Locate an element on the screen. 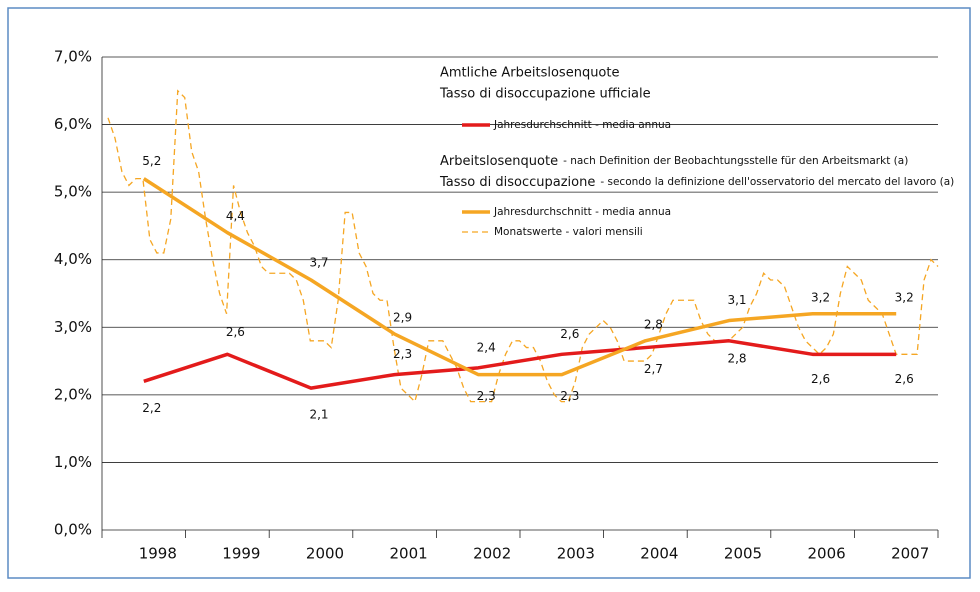 The height and width of the screenshot is (592, 980). legend-heading-title: Arbeitslosenquote is located at coordinates (499, 161).